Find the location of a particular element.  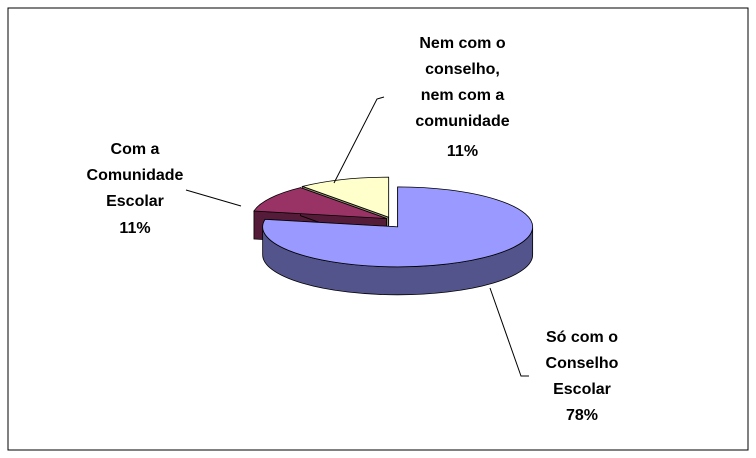

slice-label: Com a Comunidade Escolar is located at coordinates (135, 175).